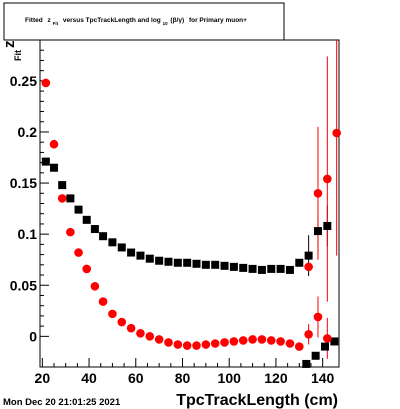  What do you see at coordinates (323, 199) in the screenshot?
I see `error-bars` at bounding box center [323, 199].